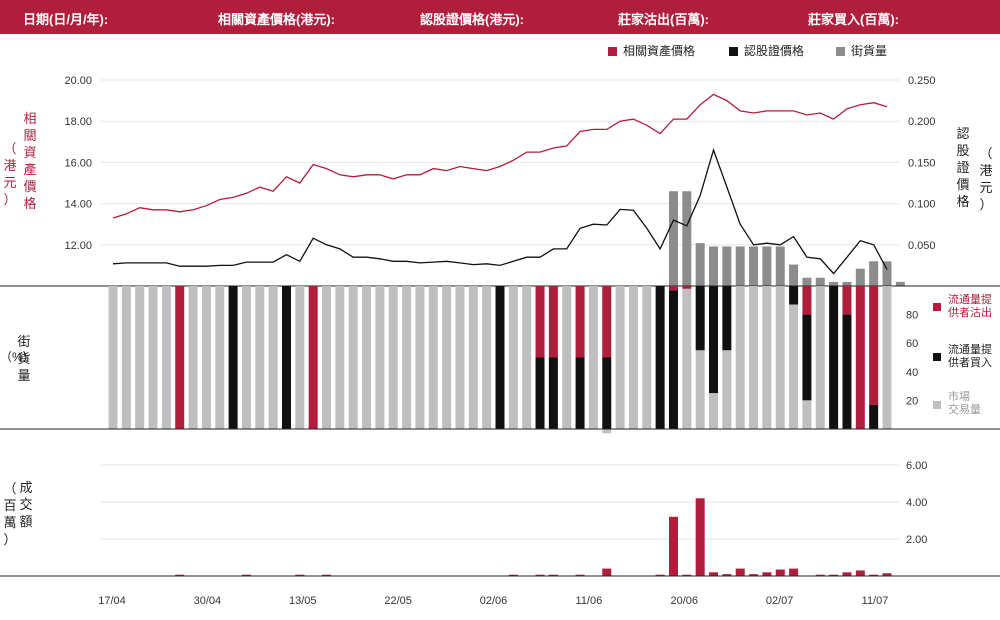 The height and width of the screenshot is (620, 1000). What do you see at coordinates (208, 601) in the screenshot?
I see `x-tick-label: 30/04` at bounding box center [208, 601].